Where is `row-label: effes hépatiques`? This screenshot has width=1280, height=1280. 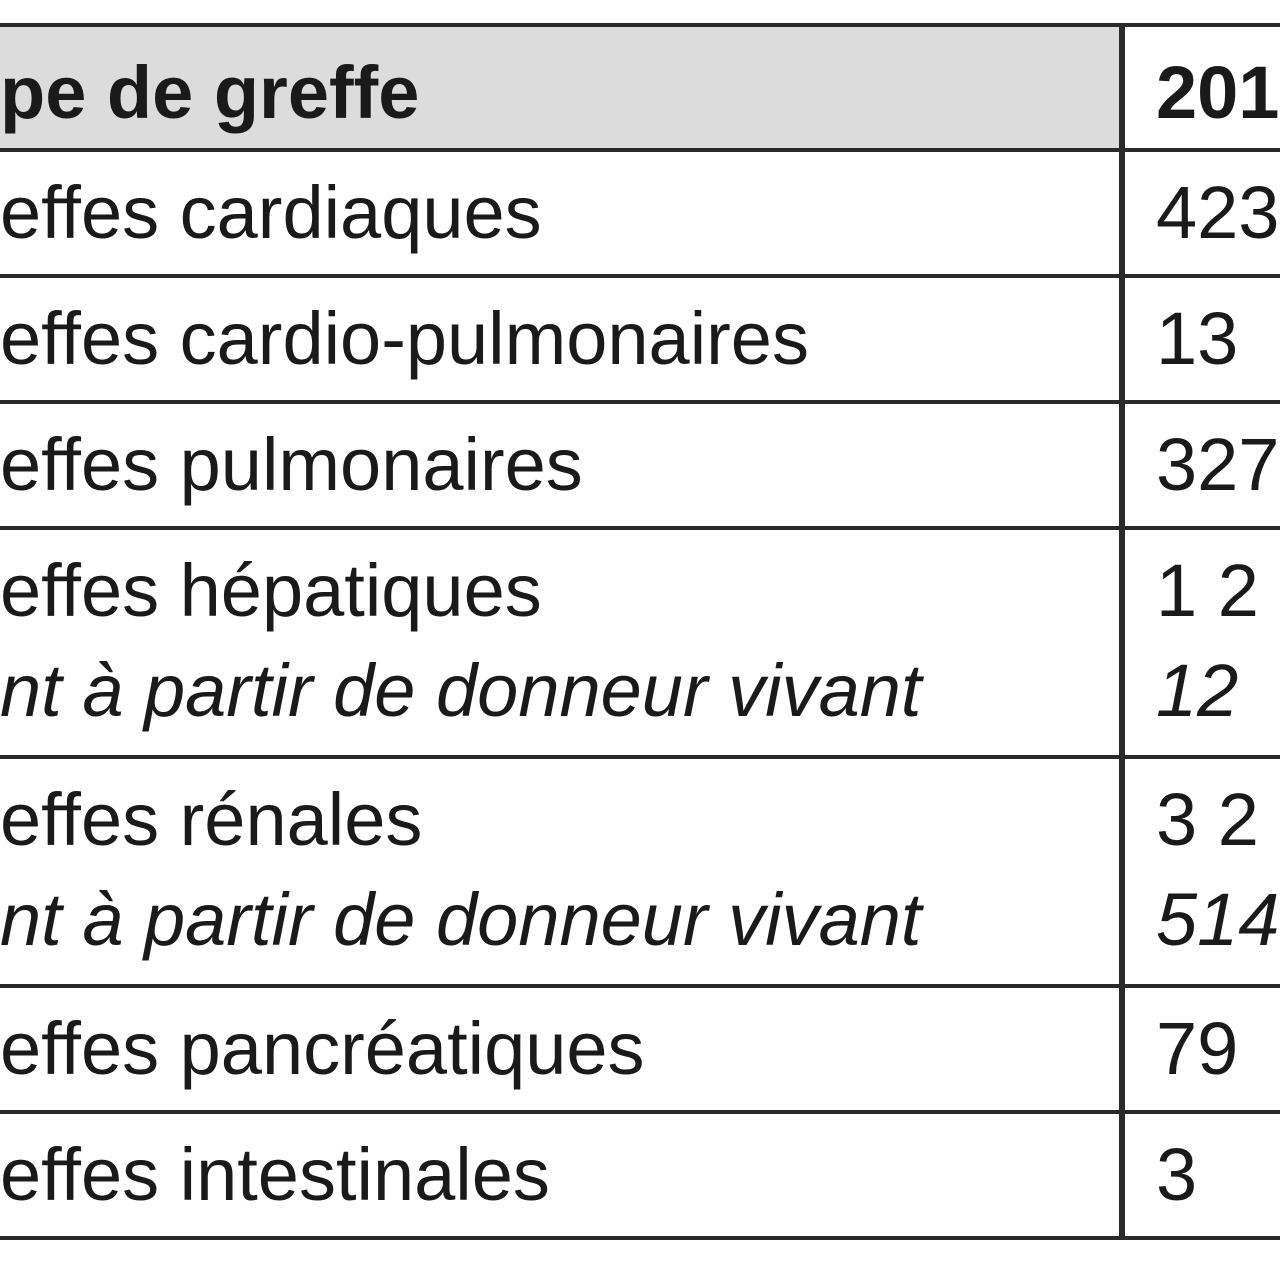 row-label: effes hépatiques is located at coordinates (271, 590).